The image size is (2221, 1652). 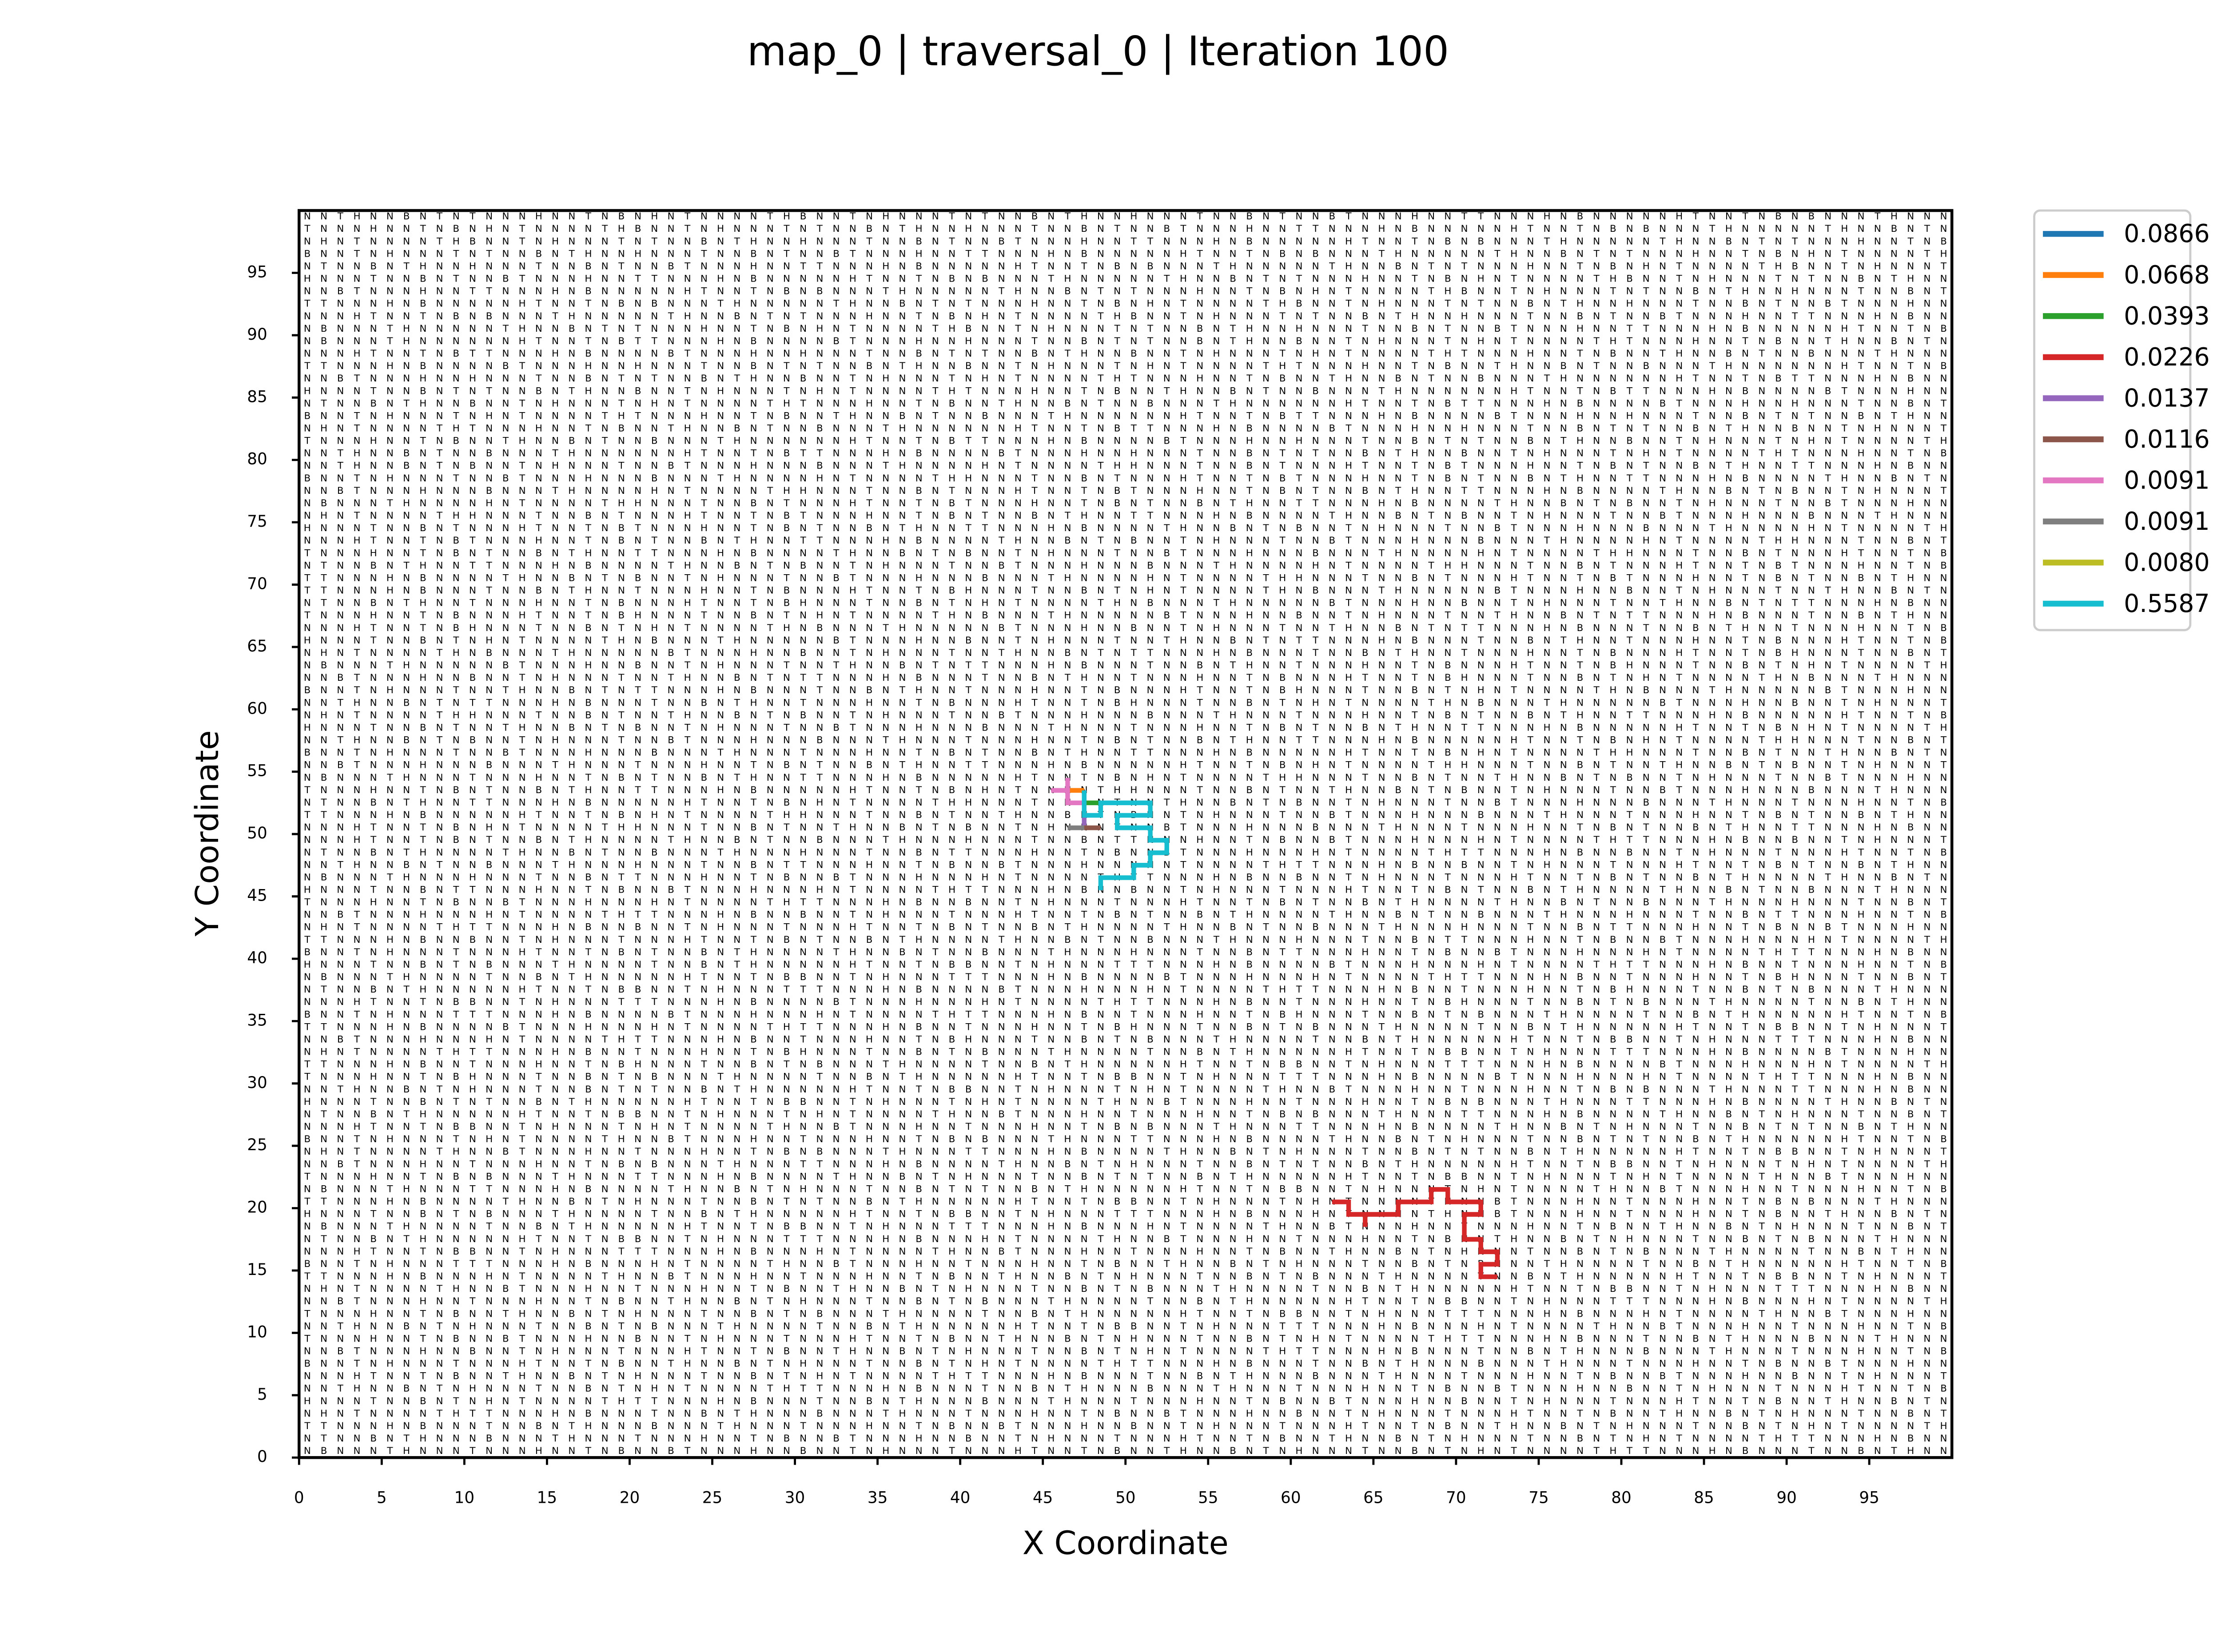 I want to click on x-tick-label: 60, so click(x=1291, y=1498).